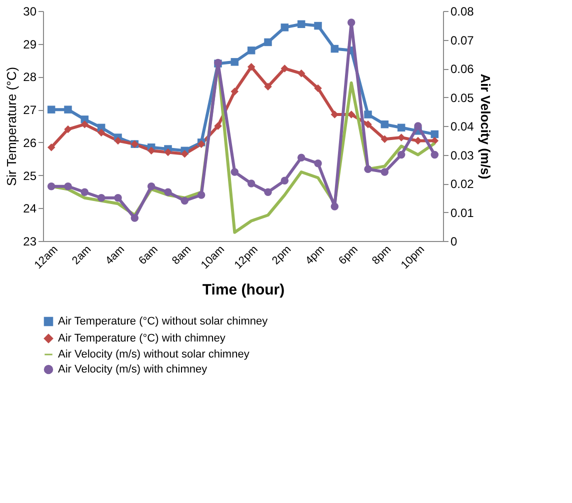 The width and height of the screenshot is (572, 503). I want to click on y2-tick-label: 0.07, so click(462, 40).